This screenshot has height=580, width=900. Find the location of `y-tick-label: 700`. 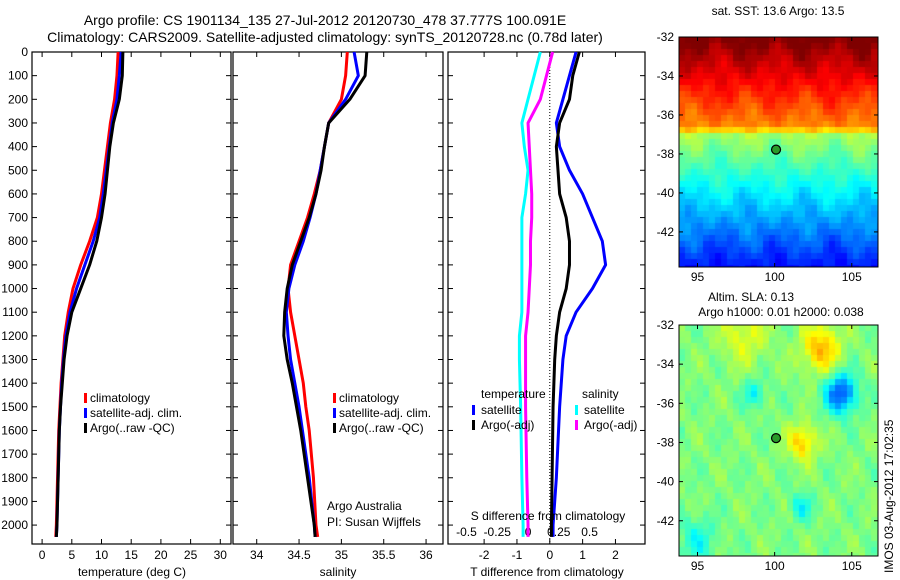

y-tick-label: 700 is located at coordinates (18, 218).